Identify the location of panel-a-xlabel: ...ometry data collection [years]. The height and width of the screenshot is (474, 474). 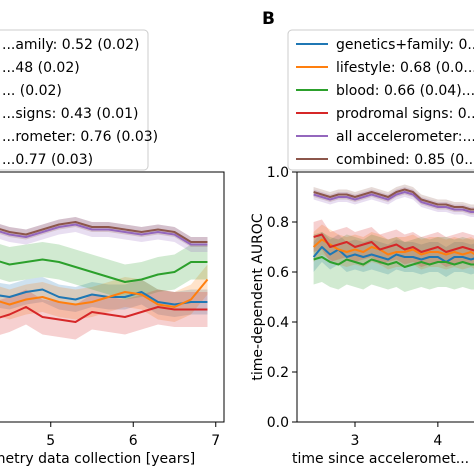
(97, 459).